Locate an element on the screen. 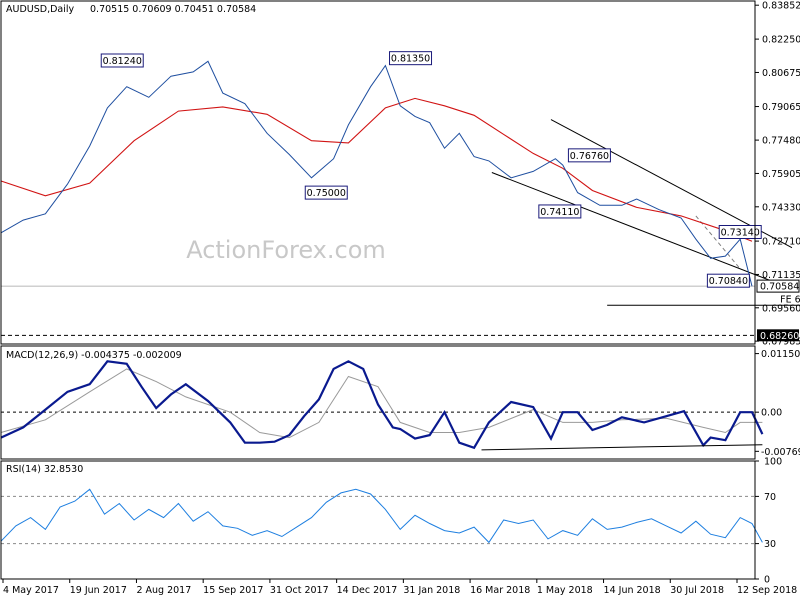  time-axis-label: 16 Mar 2018 is located at coordinates (500, 590).